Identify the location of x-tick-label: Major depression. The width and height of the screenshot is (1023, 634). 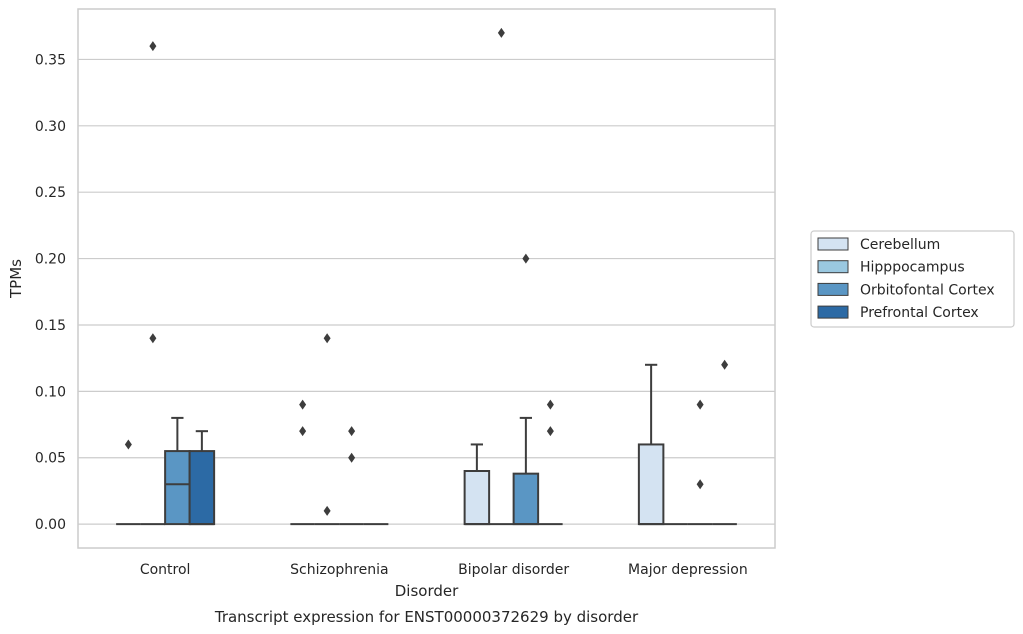
(688, 570).